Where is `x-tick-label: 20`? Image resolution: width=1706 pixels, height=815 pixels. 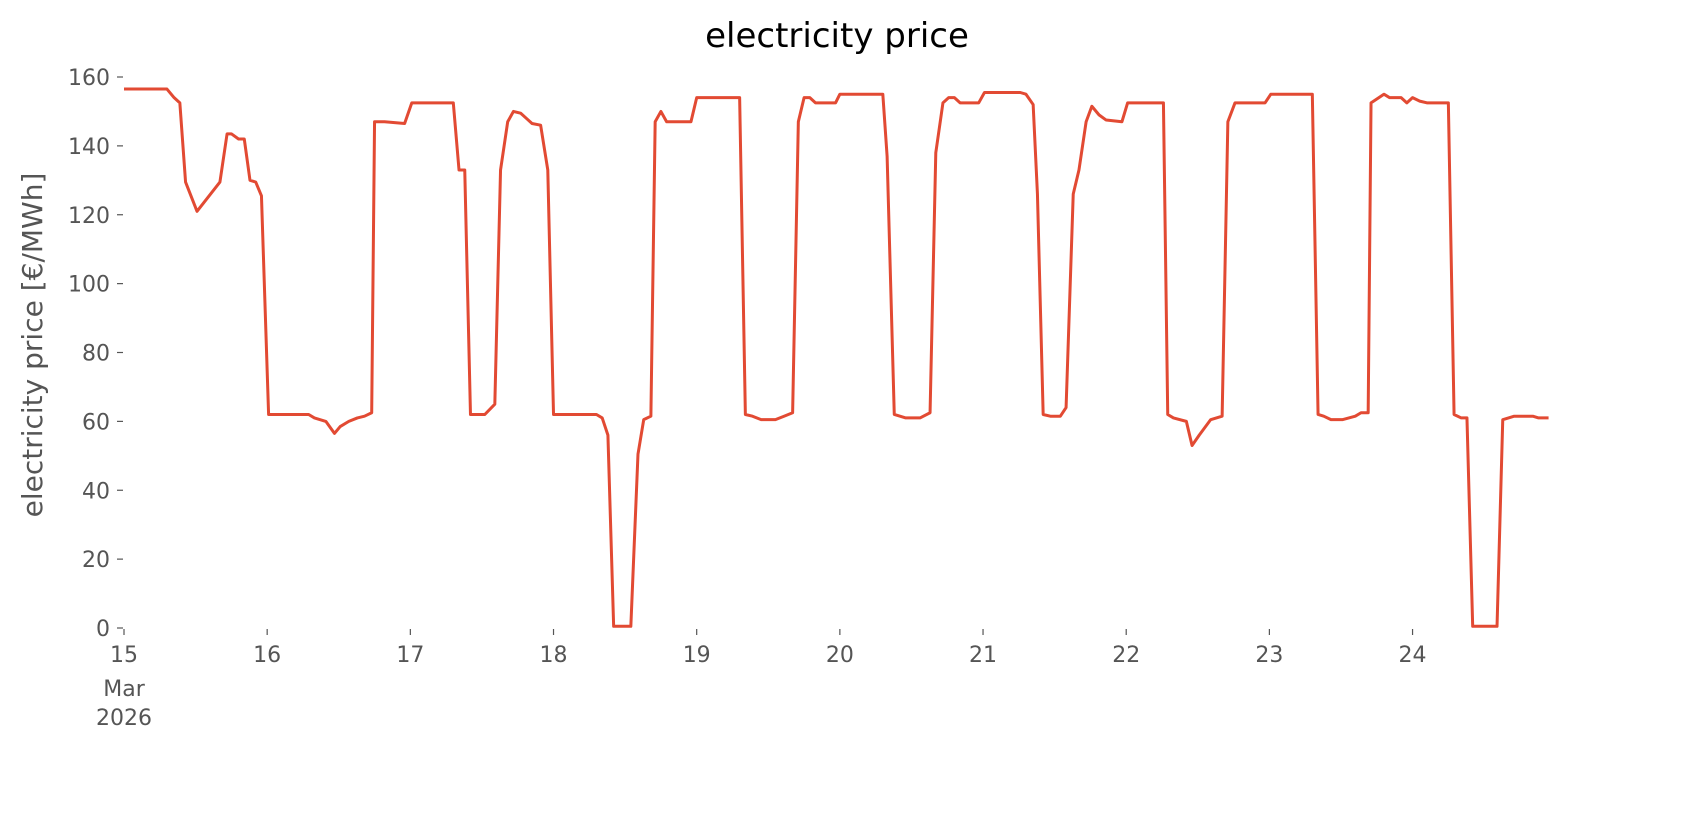
x-tick-label: 20 is located at coordinates (840, 655).